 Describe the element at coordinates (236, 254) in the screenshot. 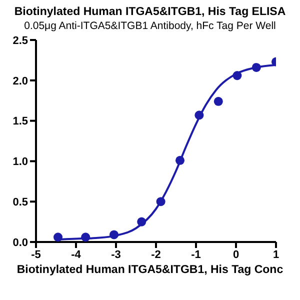

I see `x-tick-label: 0` at that location.